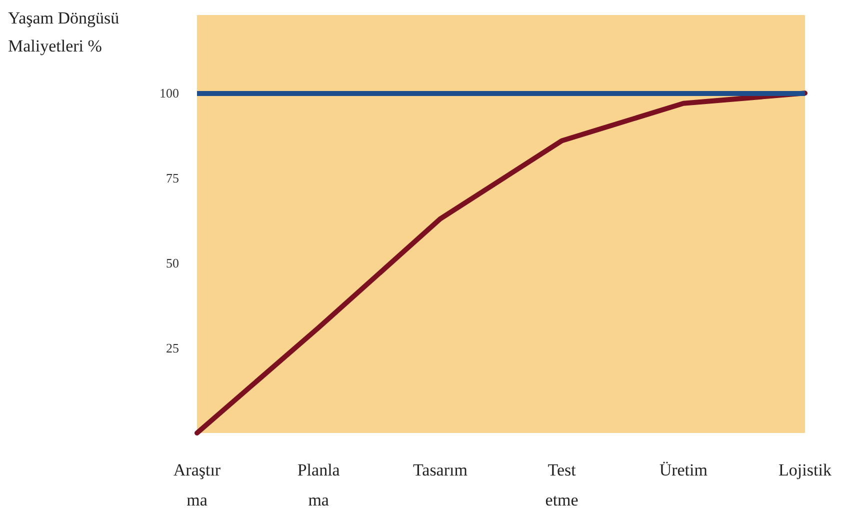  I want to click on x-tick-label: Planla ma, so click(318, 485).